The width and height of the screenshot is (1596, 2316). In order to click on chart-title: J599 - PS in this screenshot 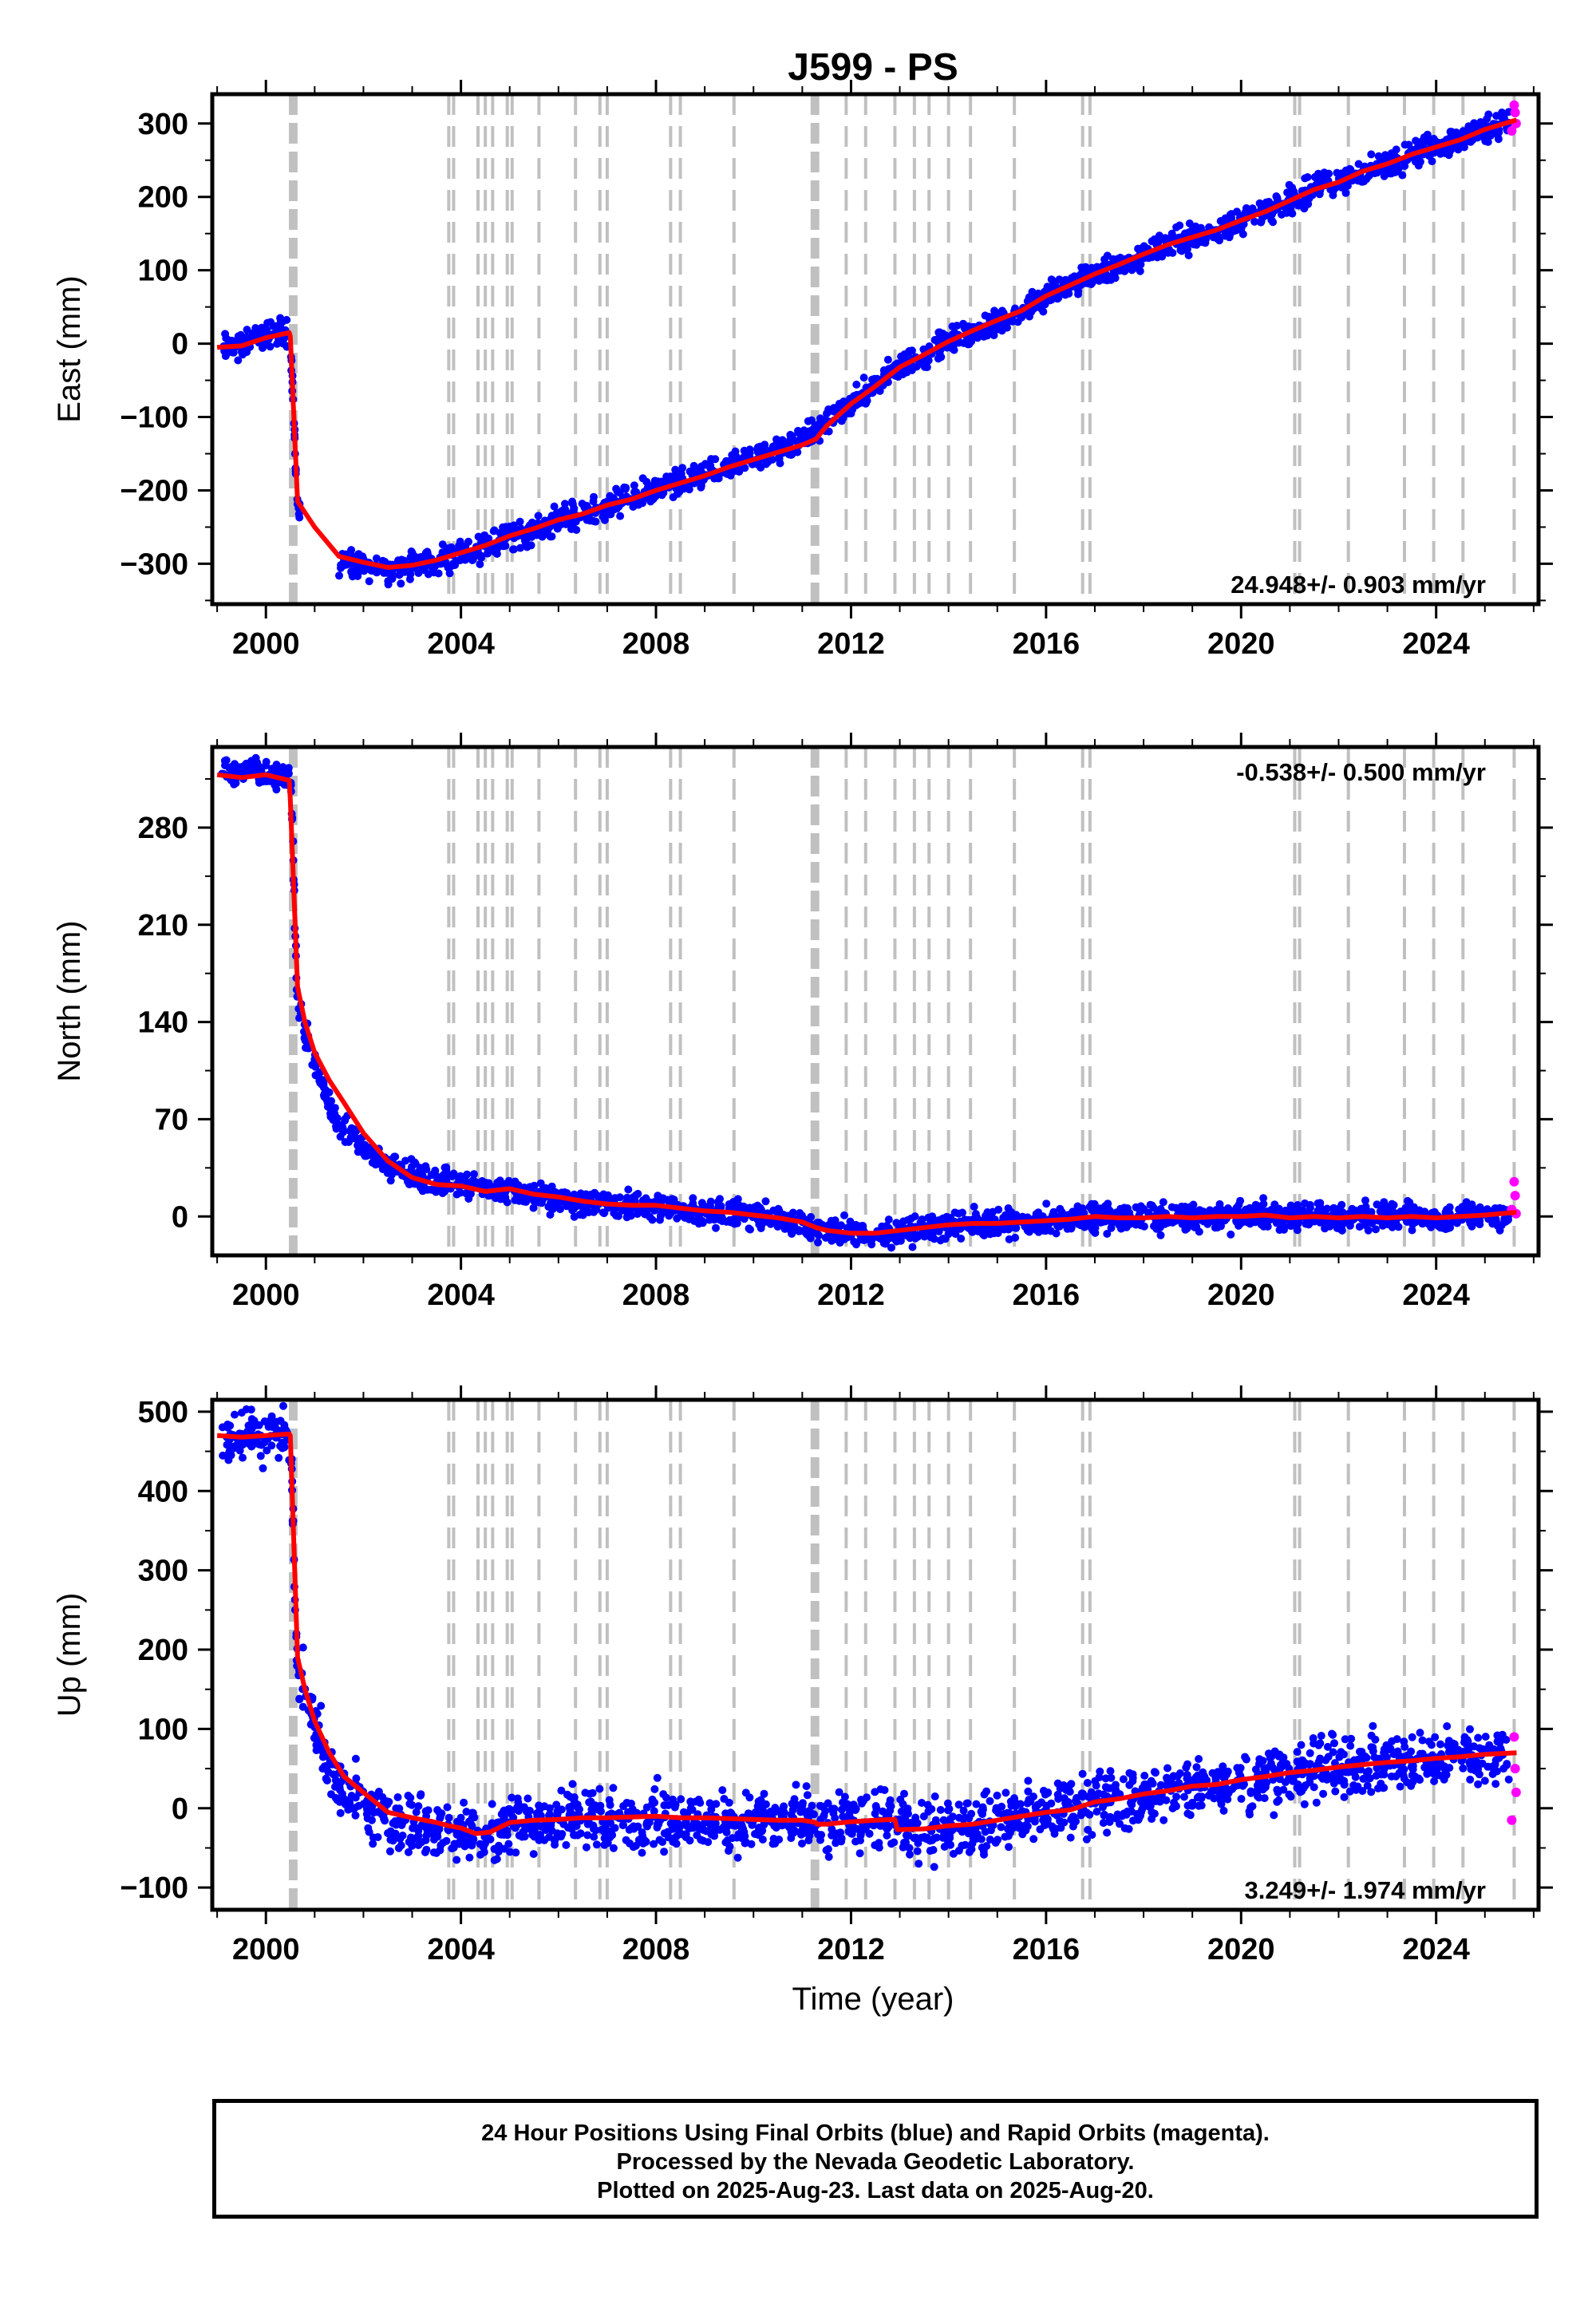, I will do `click(873, 67)`.